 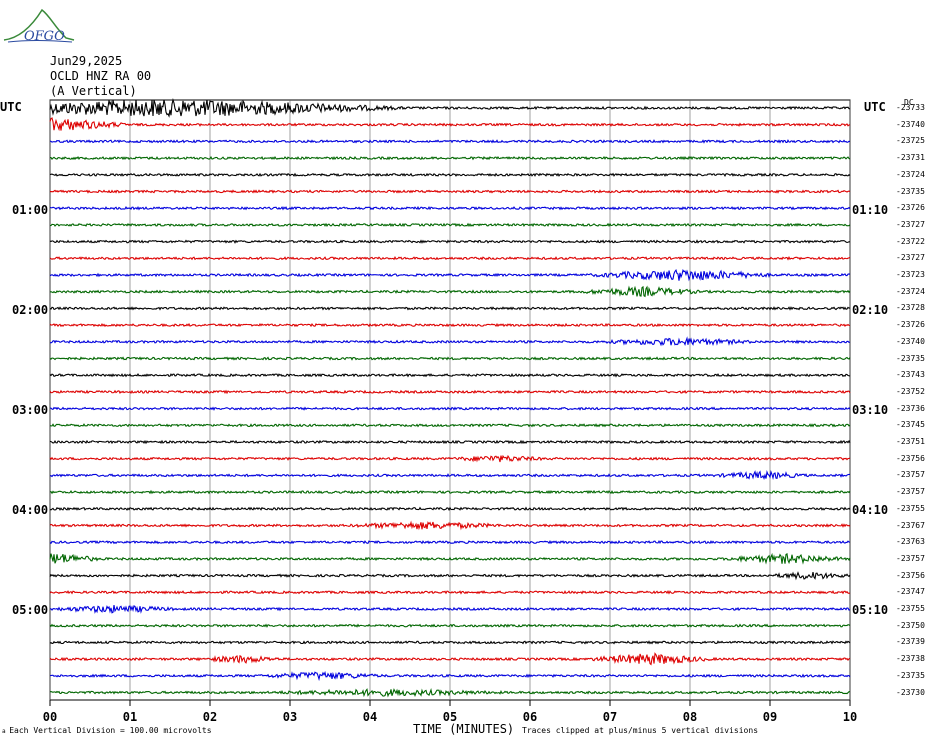 What do you see at coordinates (11, 107) in the screenshot?
I see `left-utc-label: UTC` at bounding box center [11, 107].